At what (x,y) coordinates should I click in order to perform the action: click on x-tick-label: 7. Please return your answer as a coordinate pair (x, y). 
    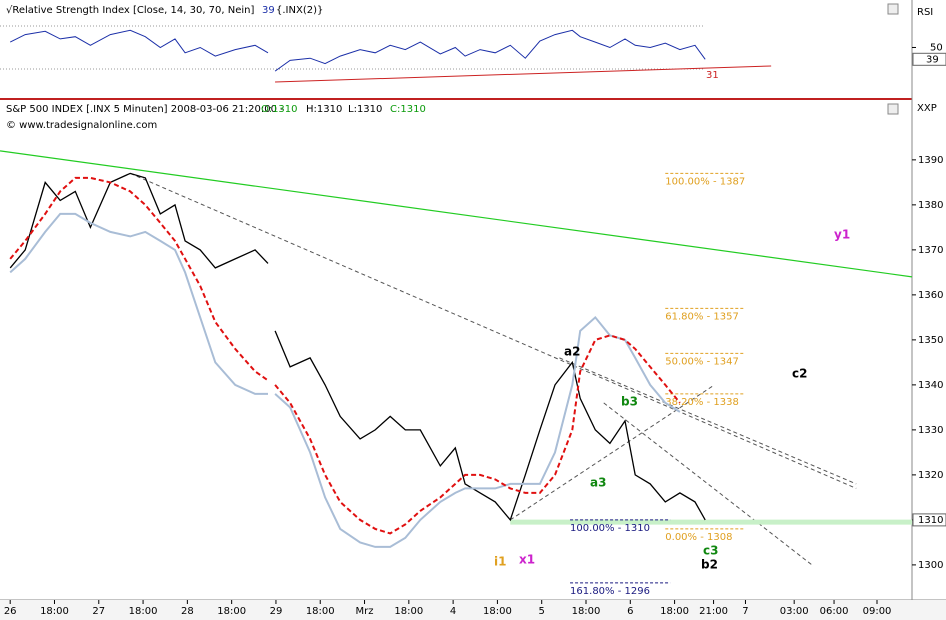
    Looking at the image, I should click on (745, 611).